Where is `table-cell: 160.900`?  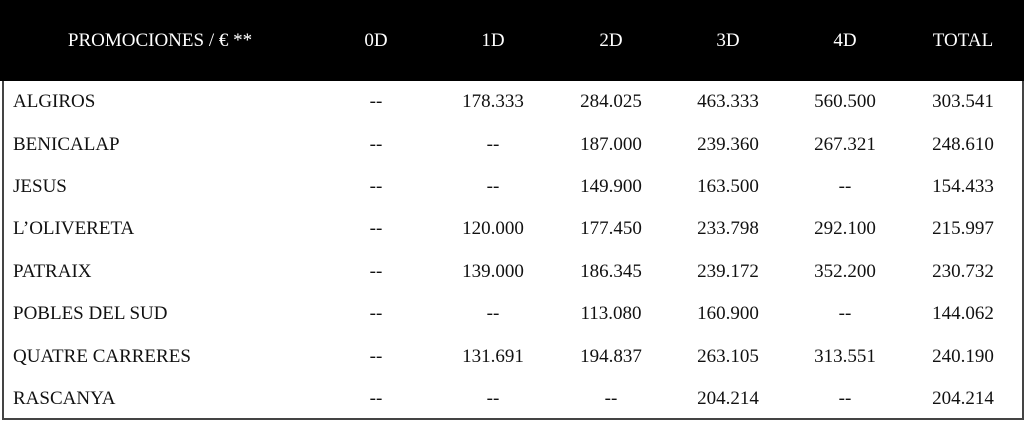 table-cell: 160.900 is located at coordinates (728, 314).